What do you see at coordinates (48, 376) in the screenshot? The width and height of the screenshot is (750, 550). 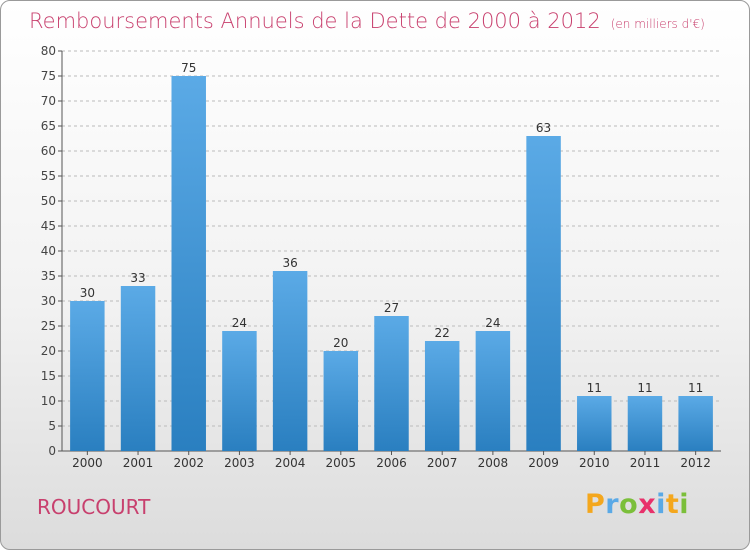 I see `y-tick-label: 15` at bounding box center [48, 376].